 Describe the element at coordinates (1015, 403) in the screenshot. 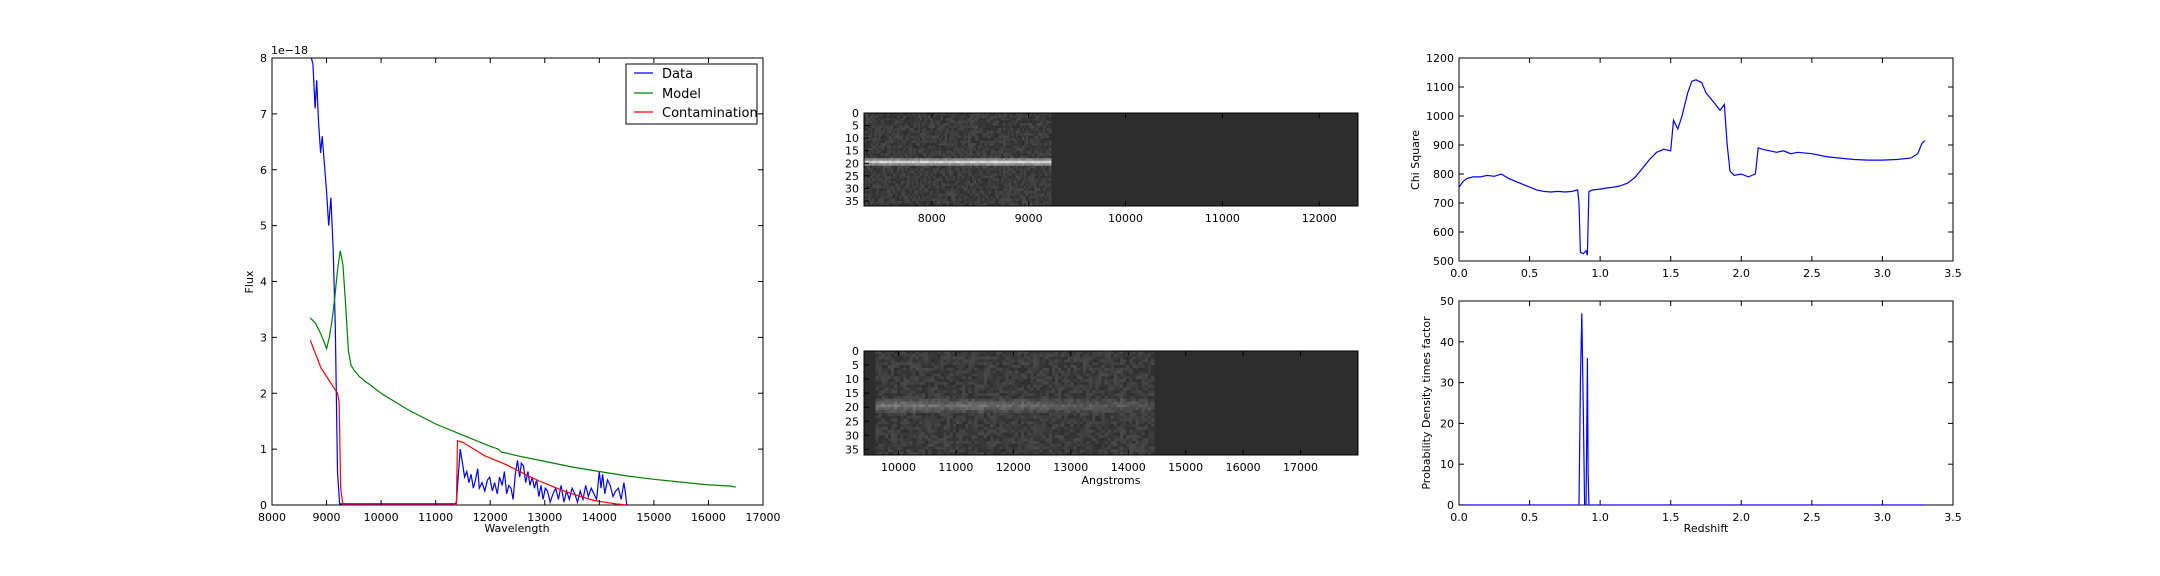

I see `spectrum-2d-bottom-image` at that location.